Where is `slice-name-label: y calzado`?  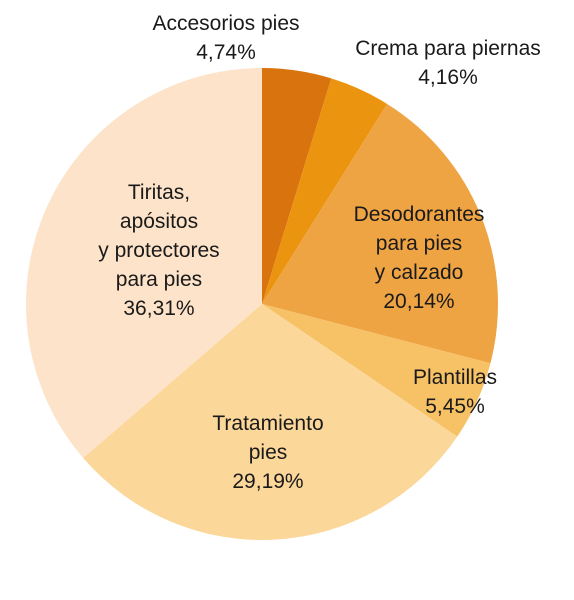 slice-name-label: y calzado is located at coordinates (419, 272).